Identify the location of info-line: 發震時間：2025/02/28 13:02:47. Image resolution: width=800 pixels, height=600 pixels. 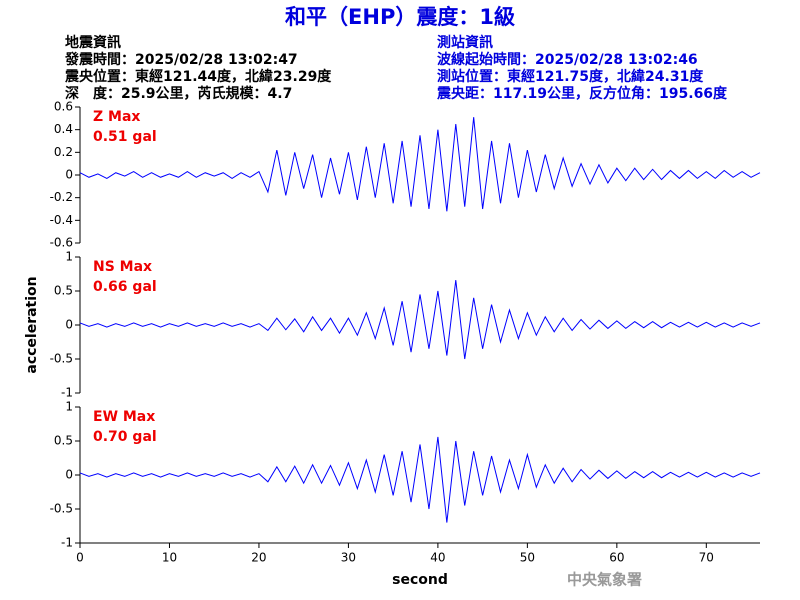
(181, 59).